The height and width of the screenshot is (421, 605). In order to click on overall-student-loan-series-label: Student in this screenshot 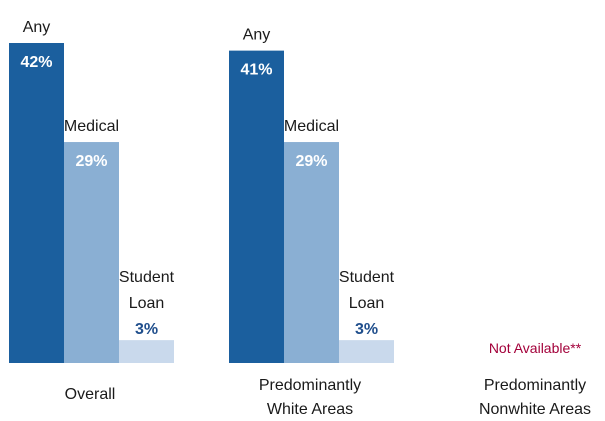, I will do `click(147, 277)`.